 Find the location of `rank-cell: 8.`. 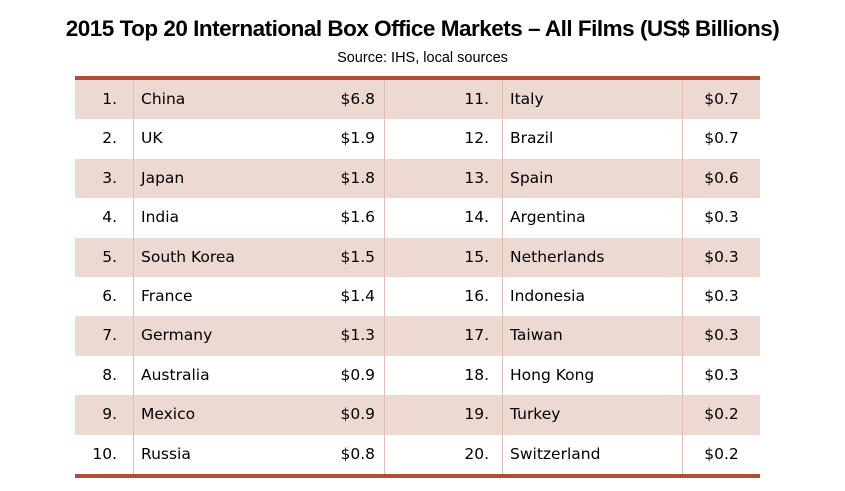

rank-cell: 8. is located at coordinates (109, 374).